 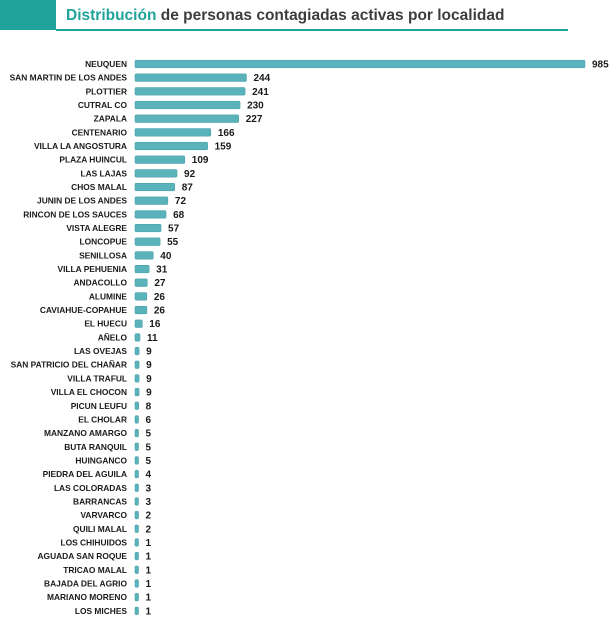 I want to click on category-label: SENILLOSA, so click(x=103, y=255).